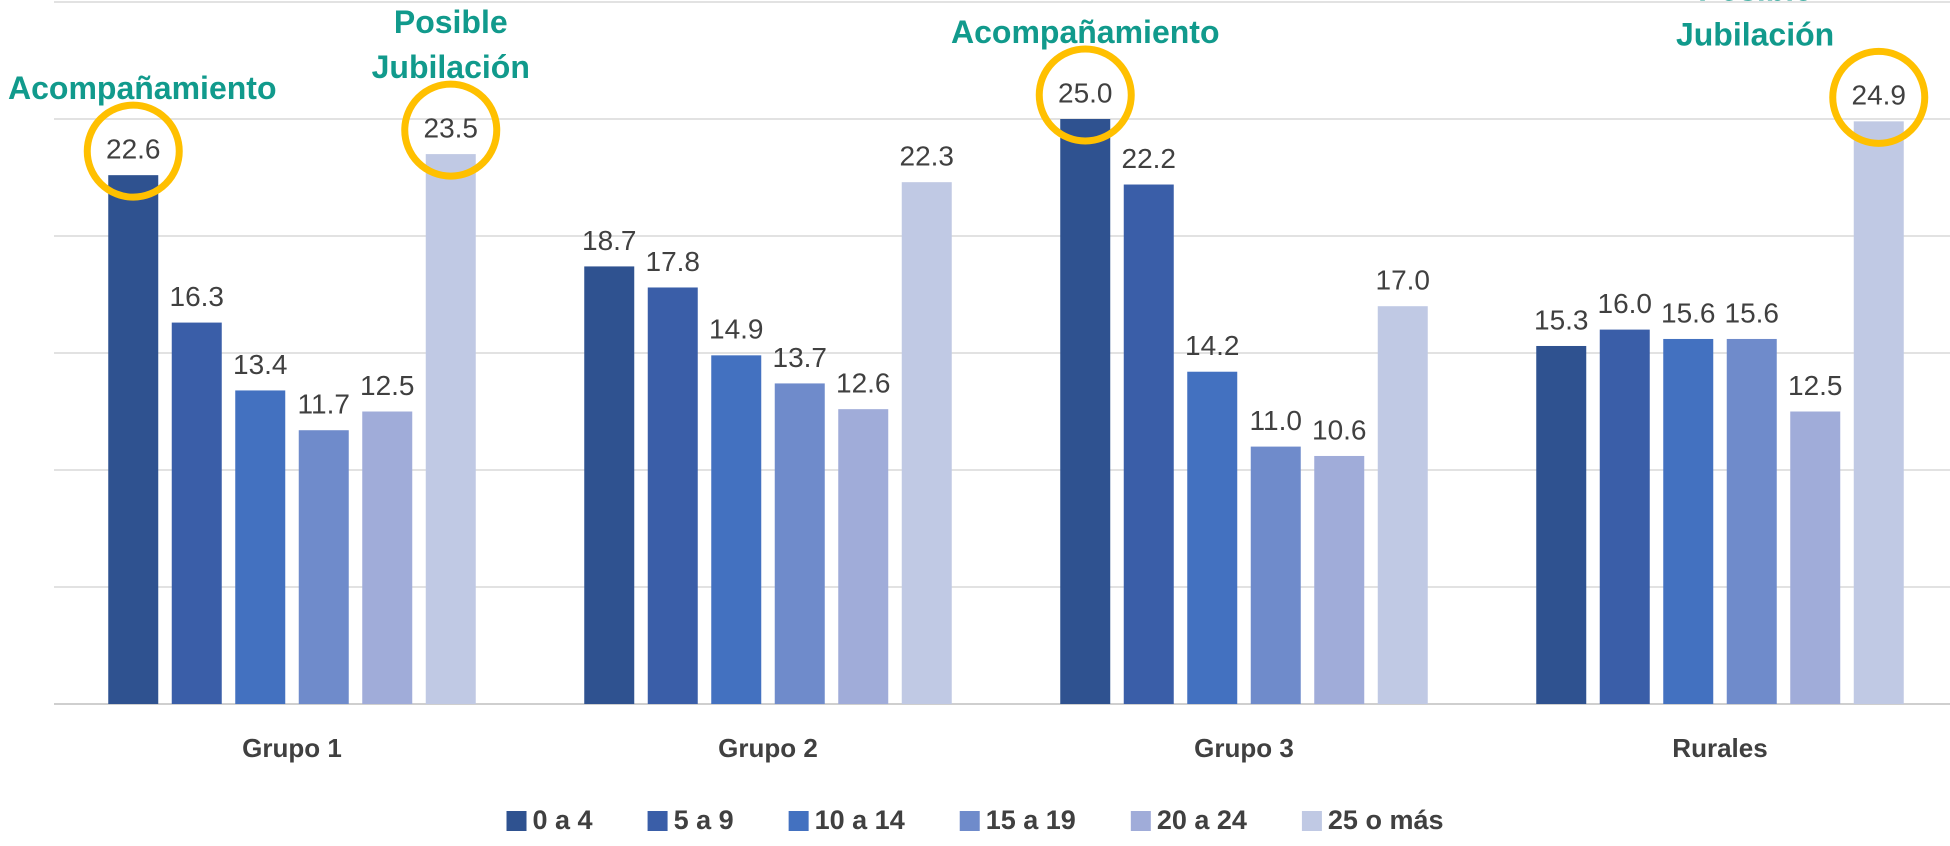  I want to click on x-tick-label: Rurales, so click(1719, 748).